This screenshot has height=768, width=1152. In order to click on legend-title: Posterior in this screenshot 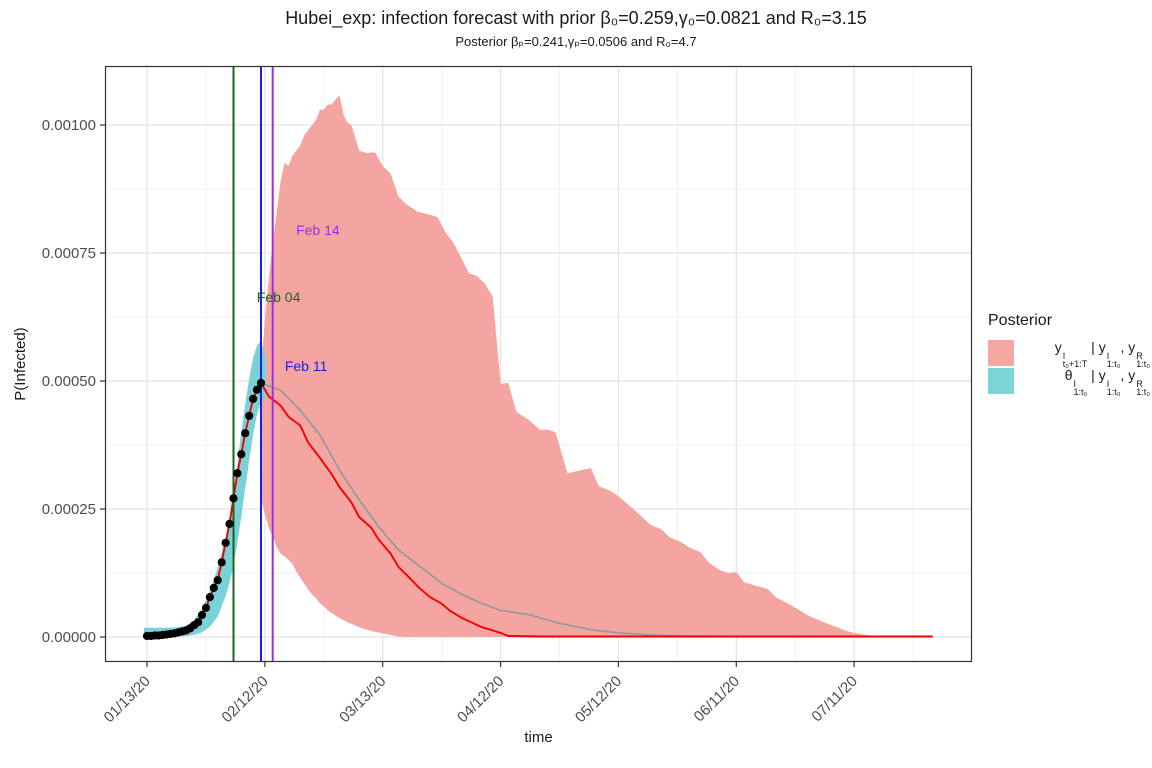, I will do `click(1020, 320)`.